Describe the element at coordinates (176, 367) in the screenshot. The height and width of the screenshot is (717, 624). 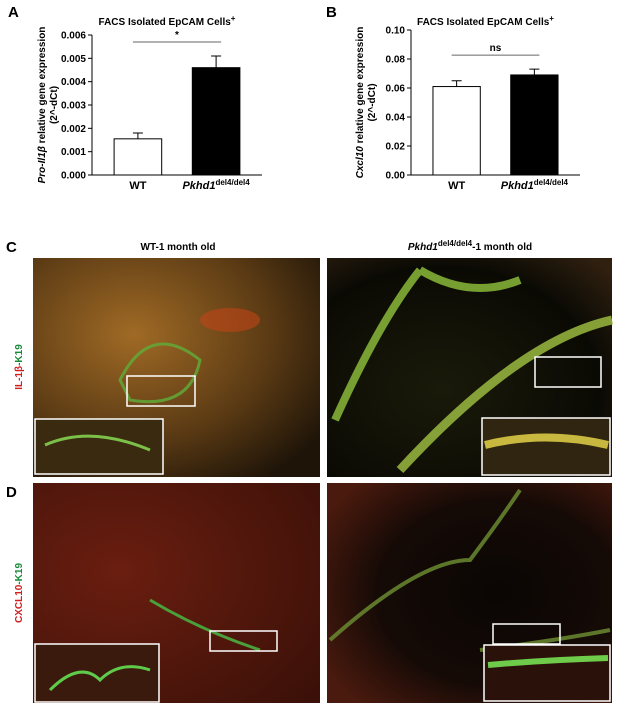
I see `micrograph-c-wt` at that location.